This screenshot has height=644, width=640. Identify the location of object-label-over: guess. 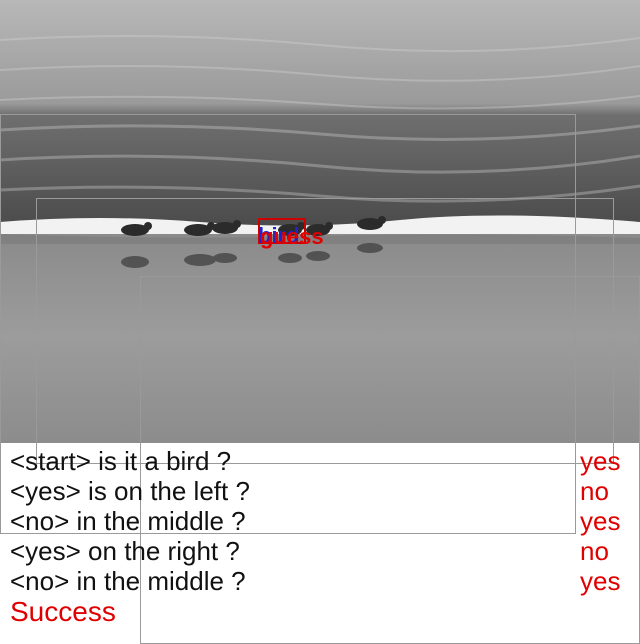
(292, 236).